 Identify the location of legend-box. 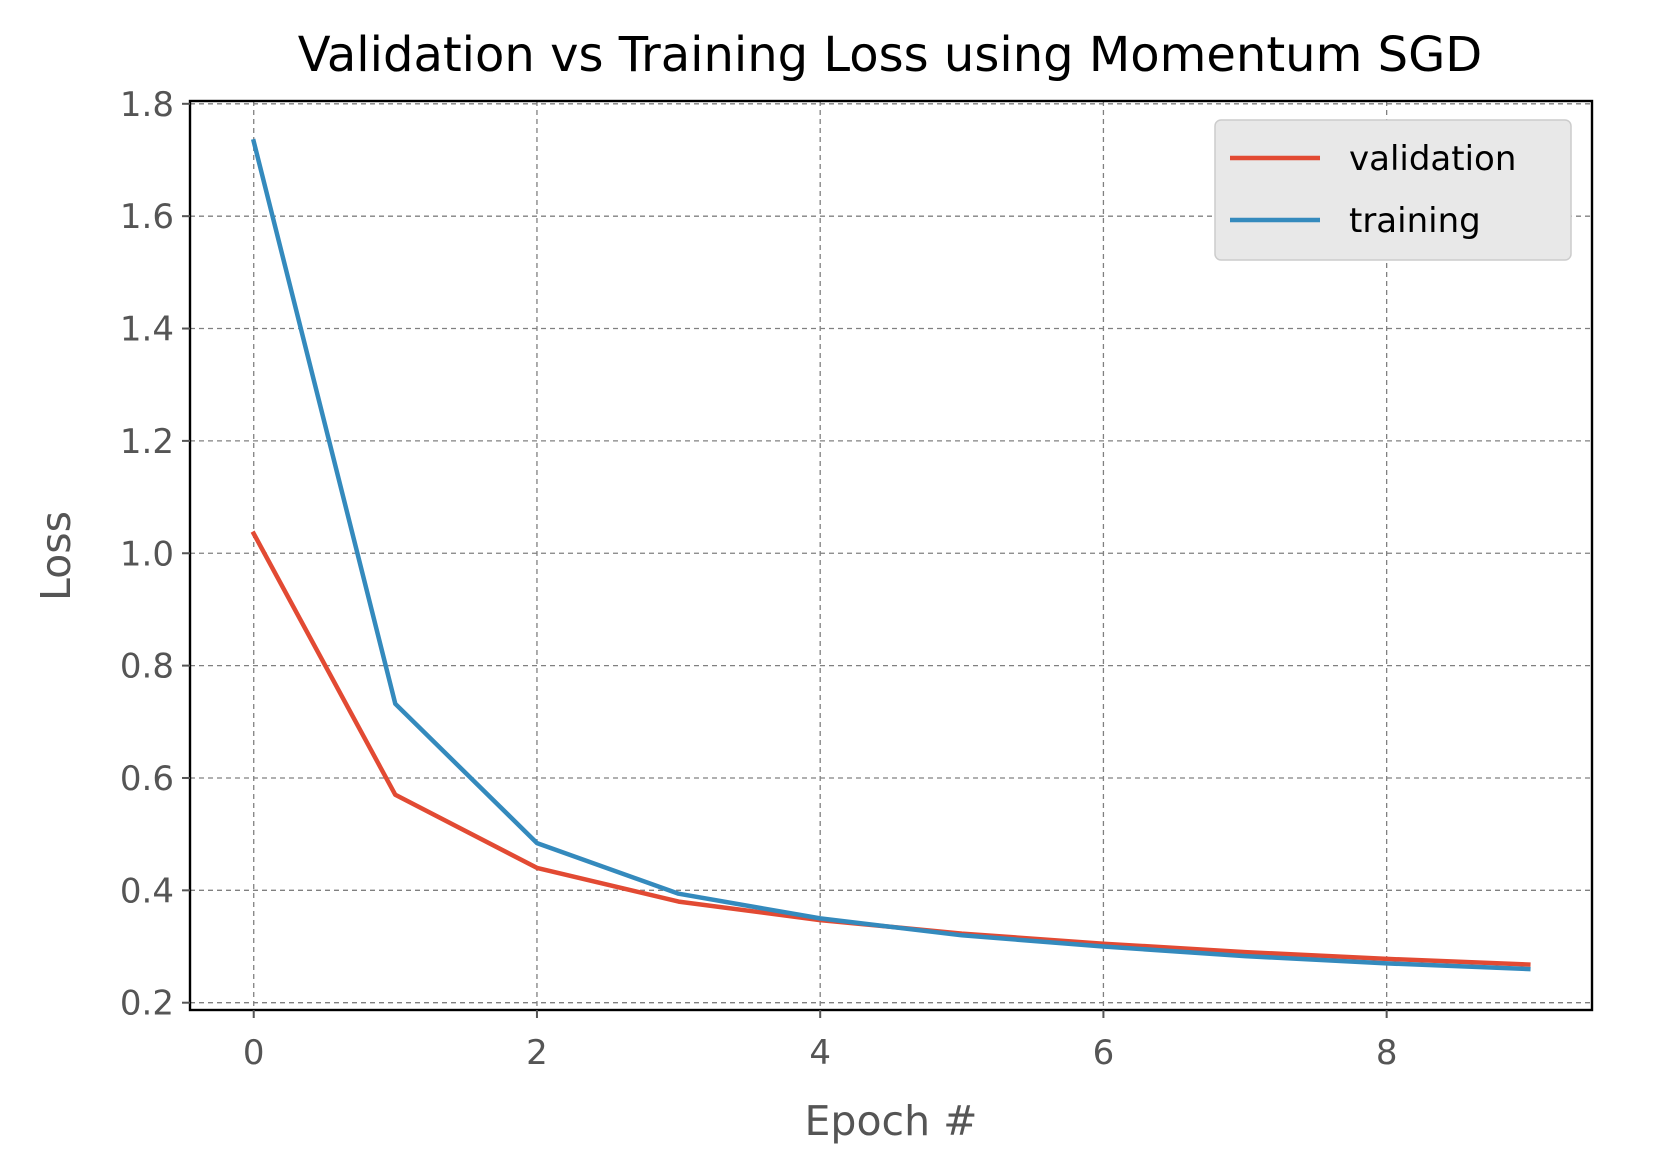
(1393, 190).